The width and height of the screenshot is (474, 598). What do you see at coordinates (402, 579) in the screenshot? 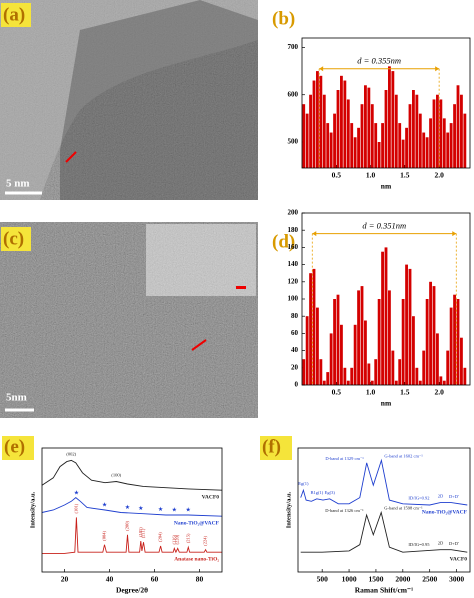
I see `x-tick-label: 2000` at bounding box center [402, 579].